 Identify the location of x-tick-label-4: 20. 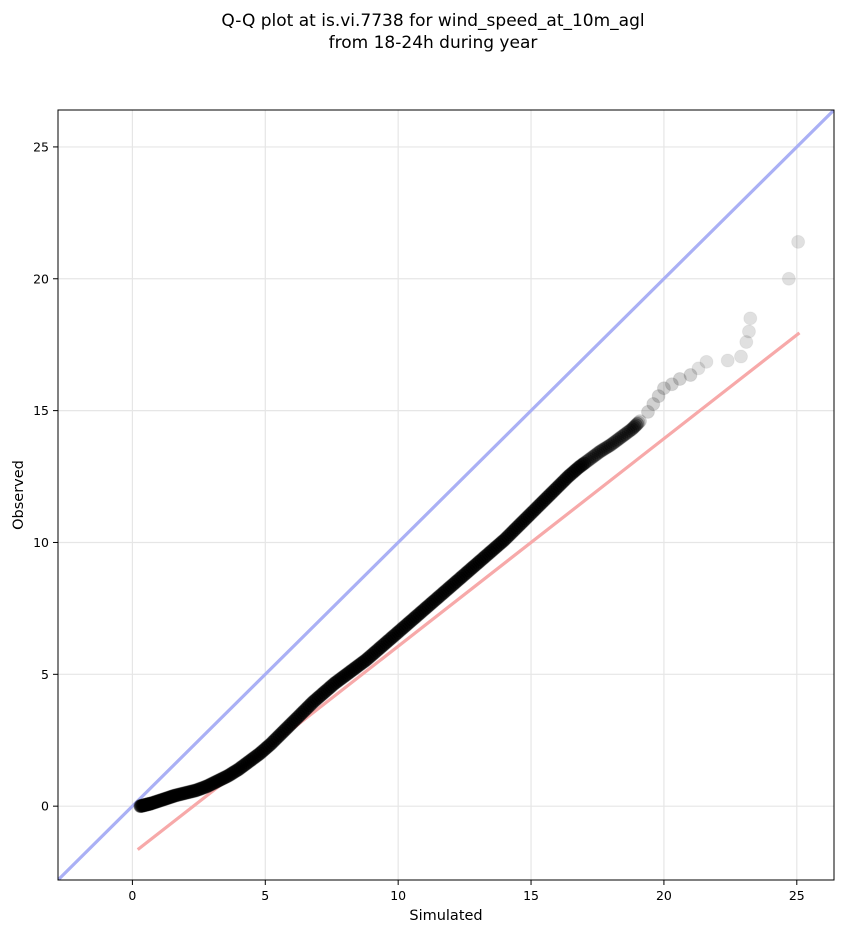
(664, 895).